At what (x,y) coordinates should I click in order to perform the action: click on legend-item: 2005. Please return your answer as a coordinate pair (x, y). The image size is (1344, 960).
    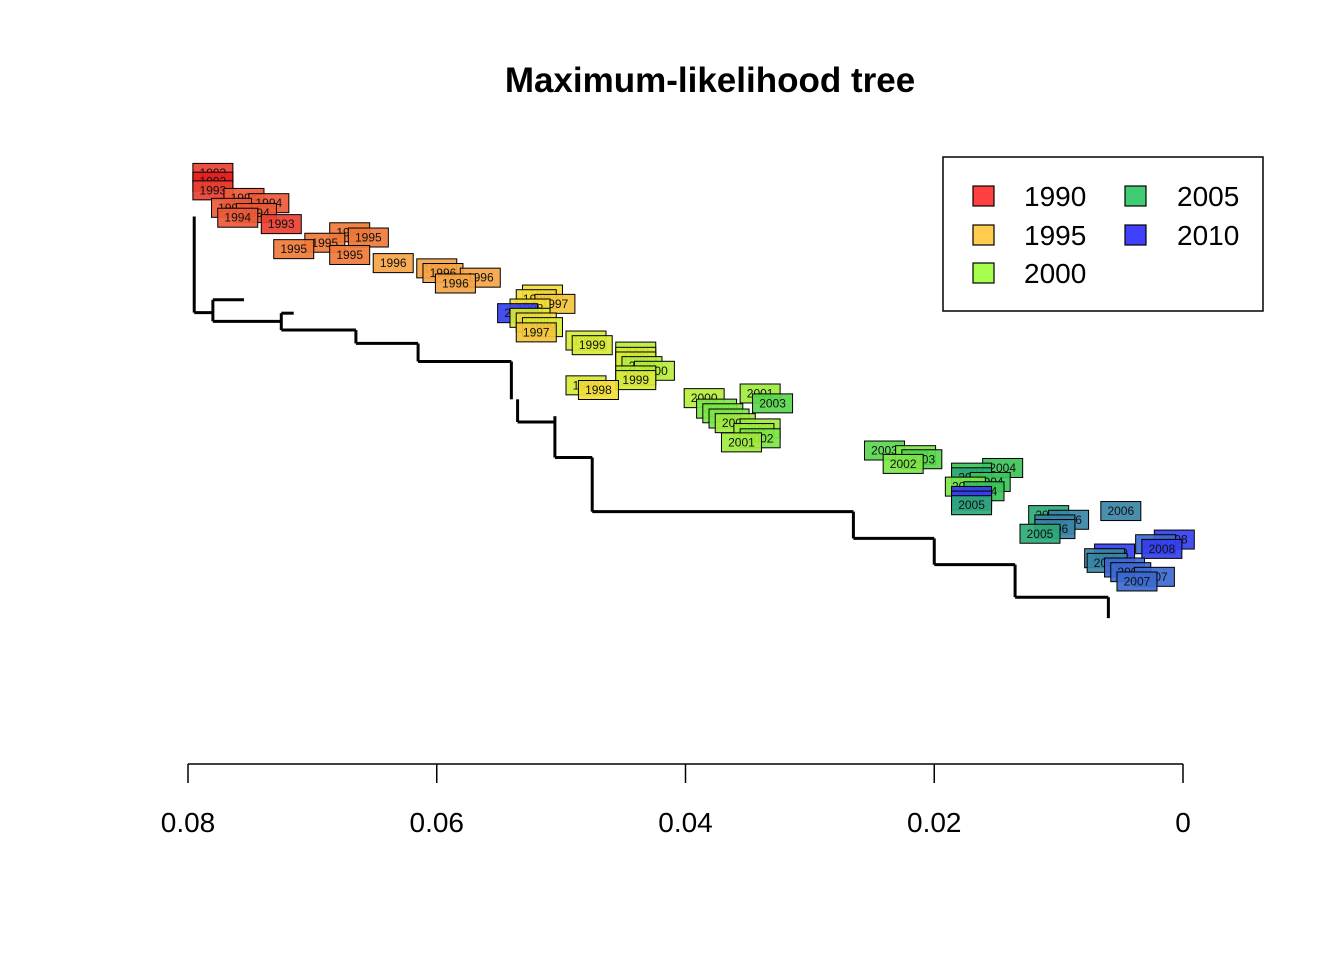
    Looking at the image, I should click on (1181, 196).